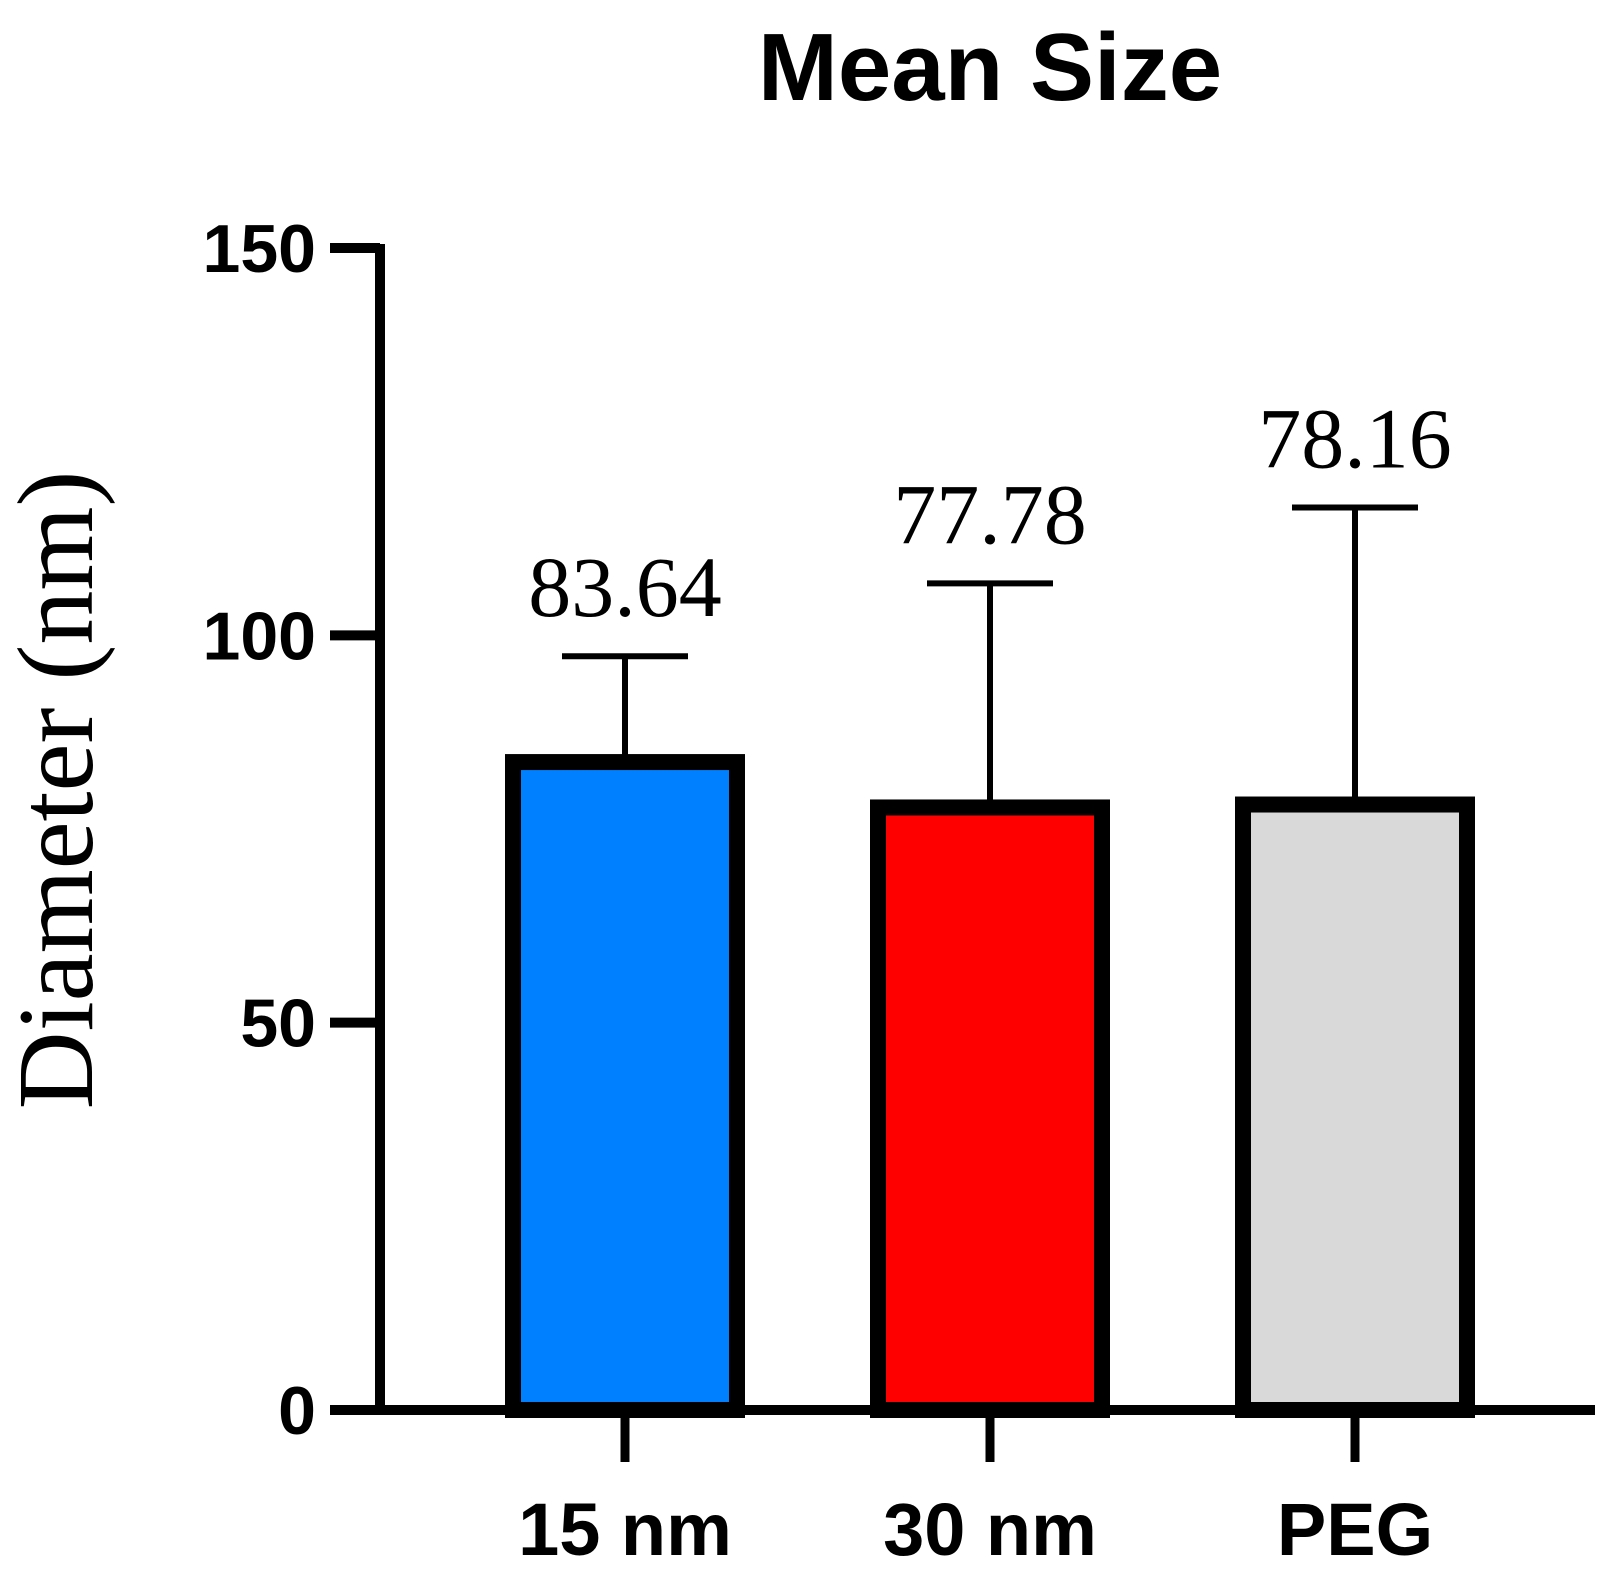  Describe the element at coordinates (990, 514) in the screenshot. I see `data-label: 77.78` at that location.